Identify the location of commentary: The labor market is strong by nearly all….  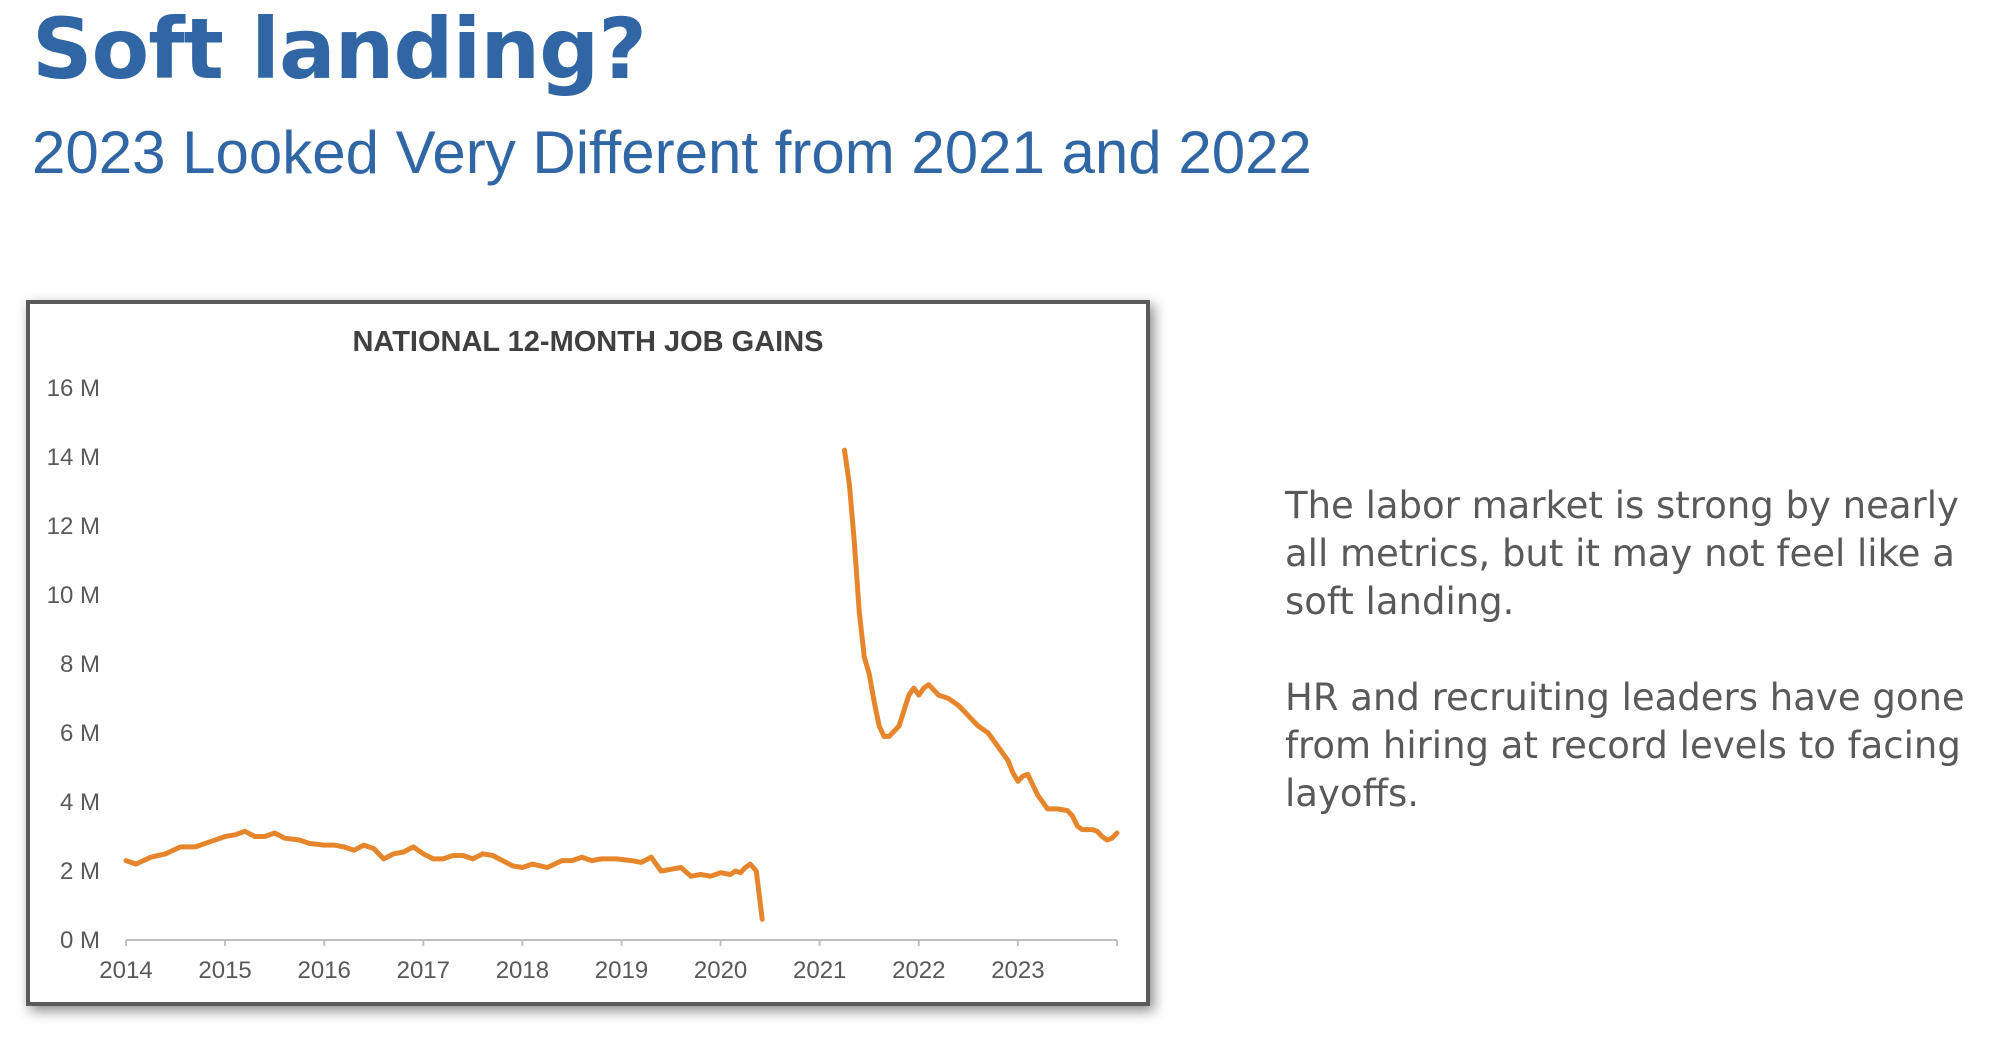
(1635, 674).